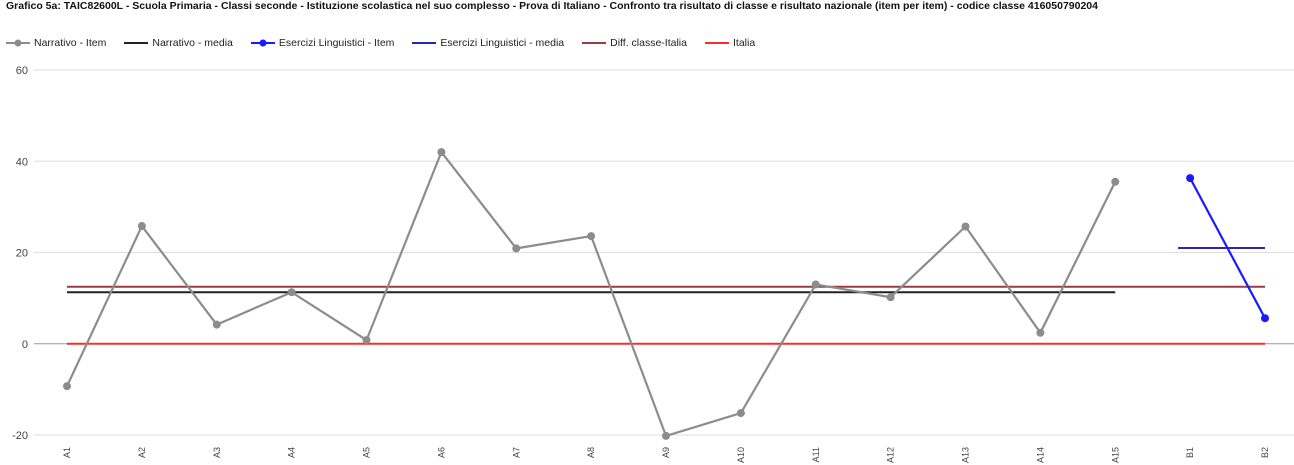 The image size is (1294, 465). I want to click on legend-item-diff-classe-italia: Diff. classe-Italia, so click(634, 43).